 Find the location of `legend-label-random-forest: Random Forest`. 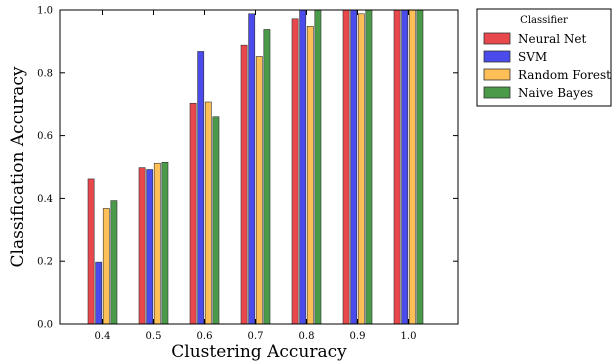

legend-label-random-forest: Random Forest is located at coordinates (564, 75).